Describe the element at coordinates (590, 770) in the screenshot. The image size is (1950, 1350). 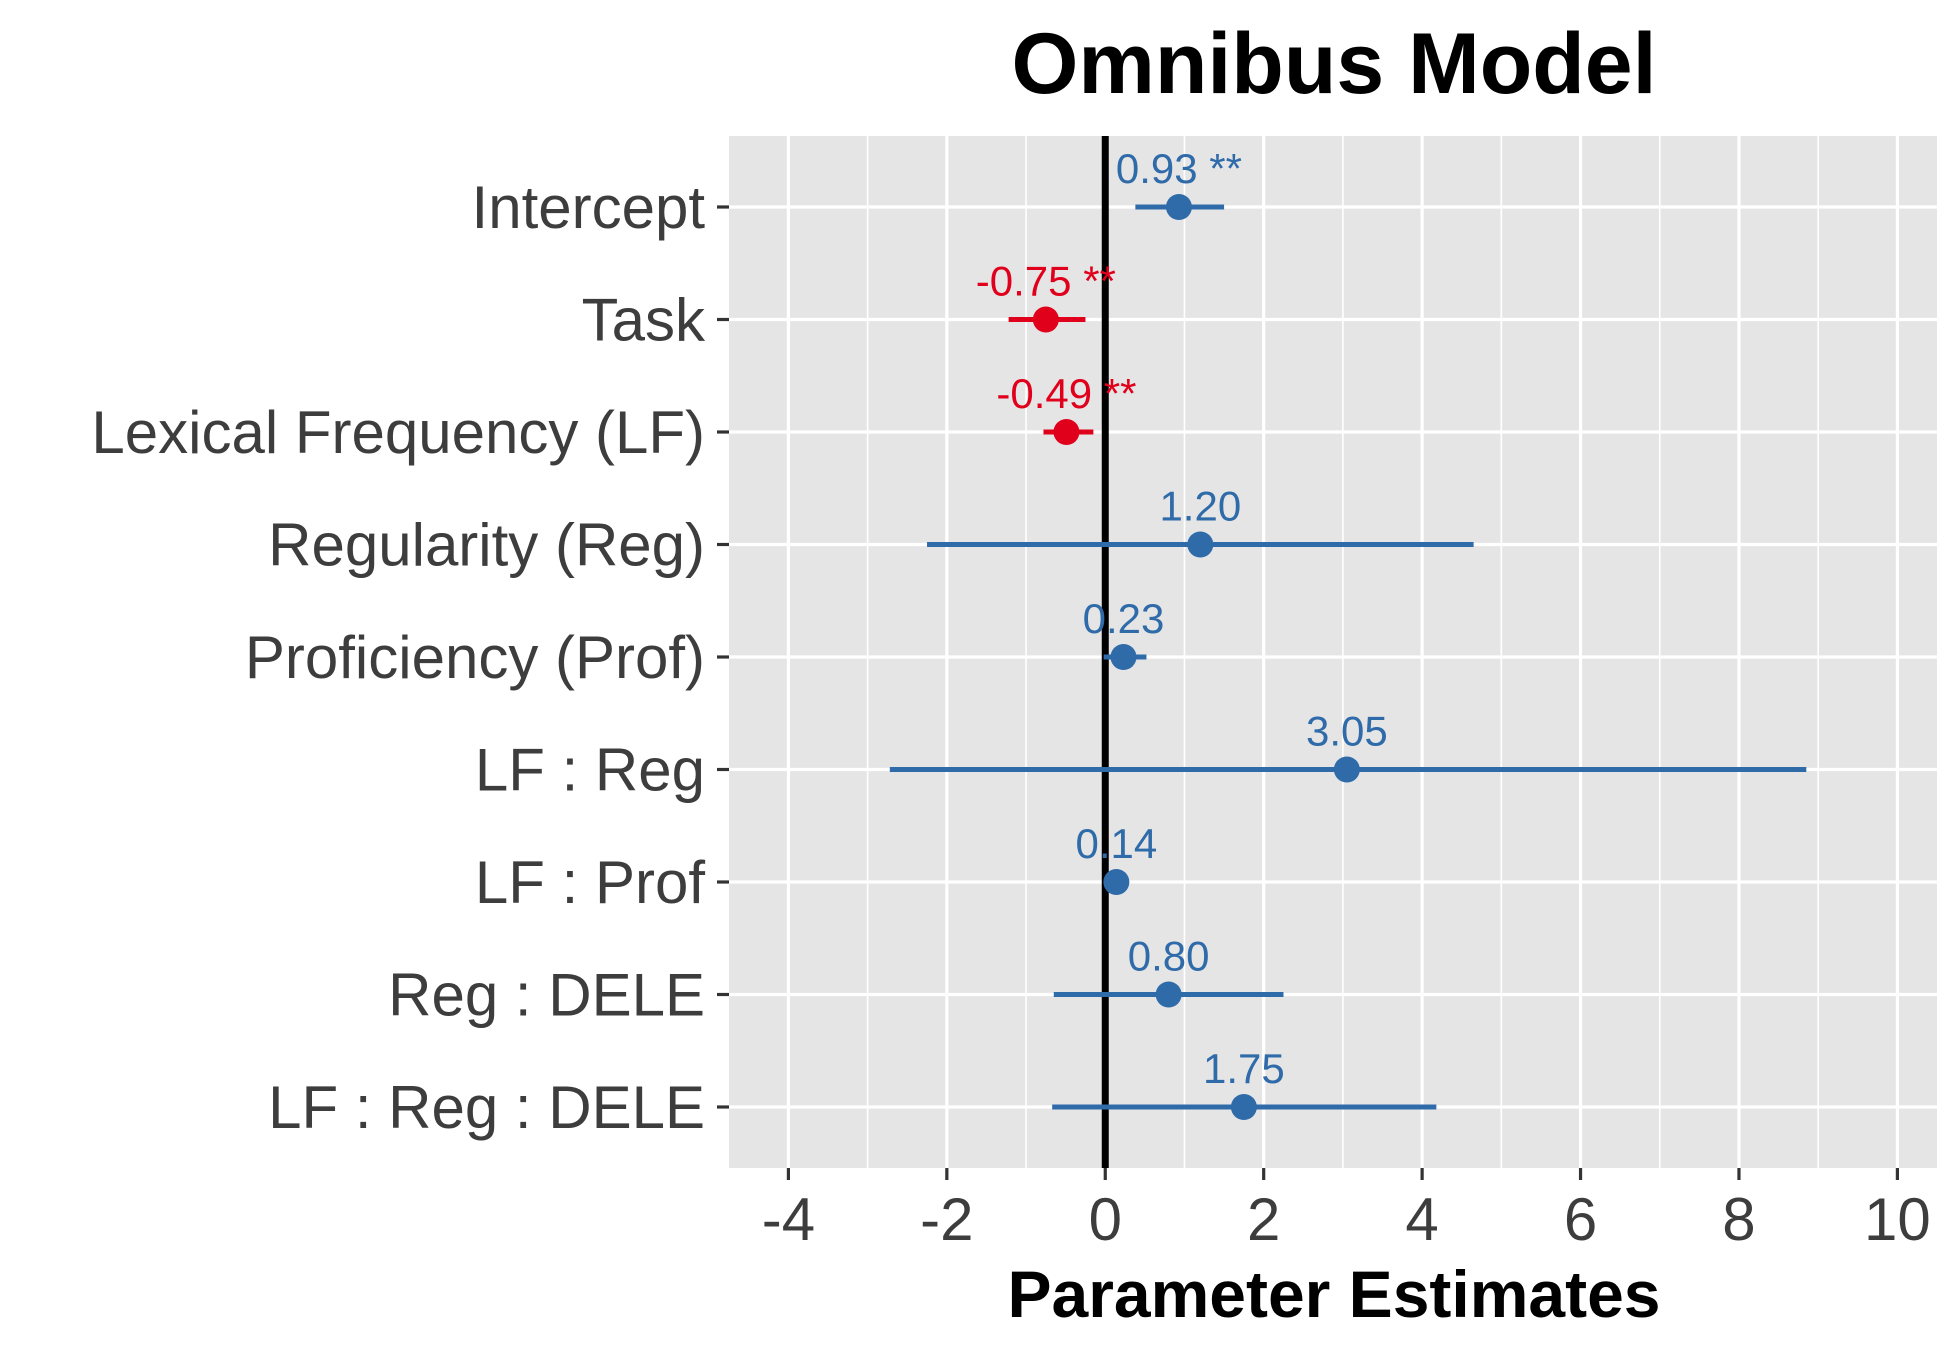
I see `y-tick-label: LF : Reg` at that location.